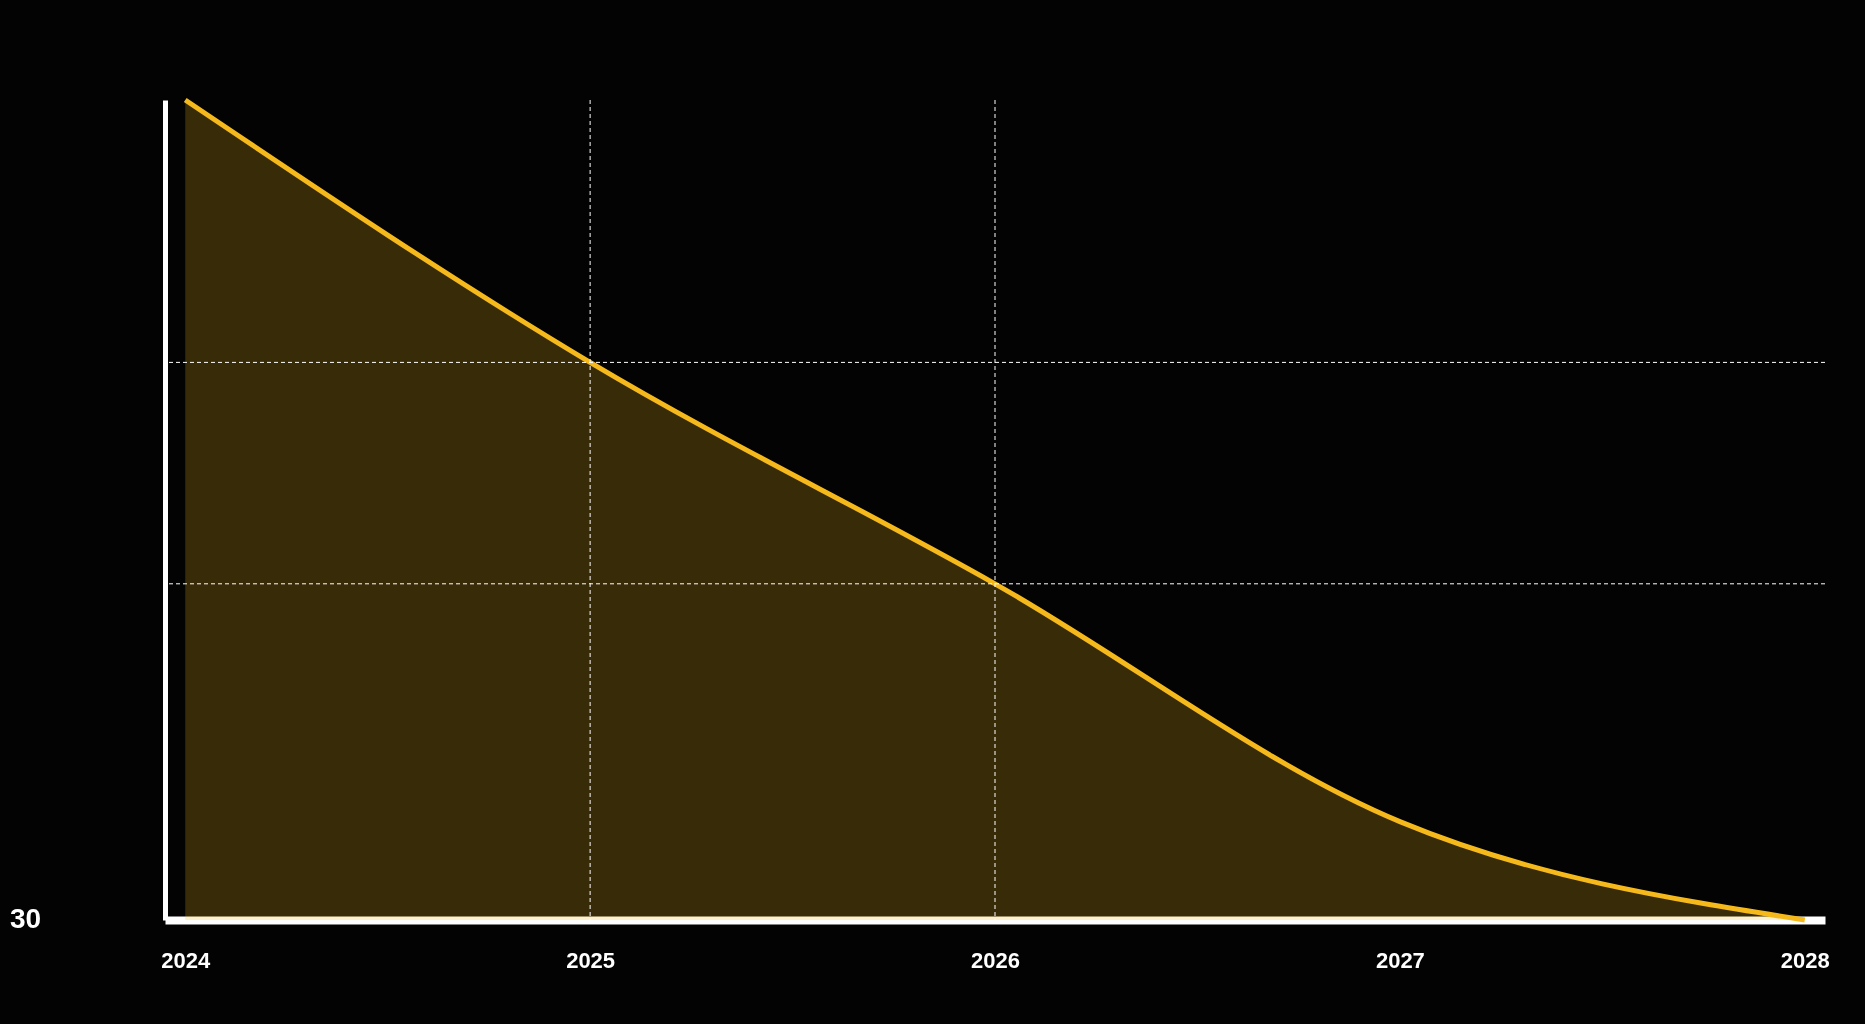 The image size is (1865, 1024). Describe the element at coordinates (1805, 960) in the screenshot. I see `x-tick-label: 2028` at that location.